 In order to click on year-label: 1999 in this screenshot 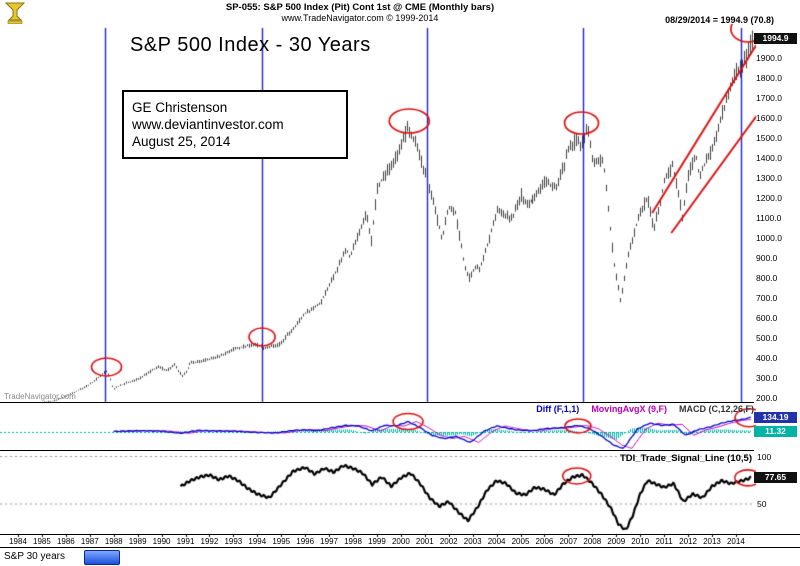, I will do `click(377, 541)`.